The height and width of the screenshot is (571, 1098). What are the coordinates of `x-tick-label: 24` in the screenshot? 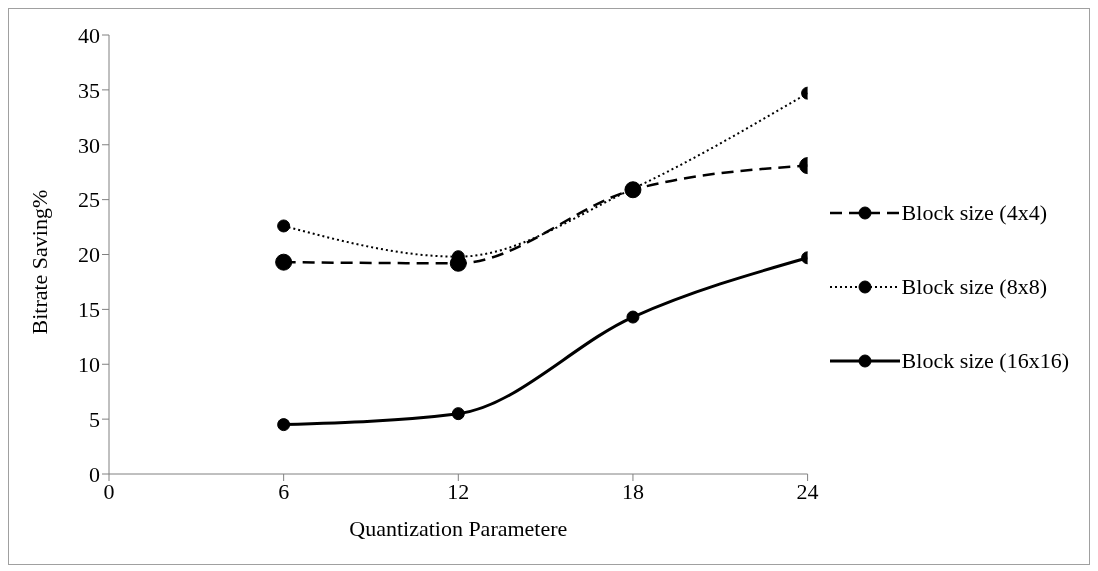 It's located at (807, 491).